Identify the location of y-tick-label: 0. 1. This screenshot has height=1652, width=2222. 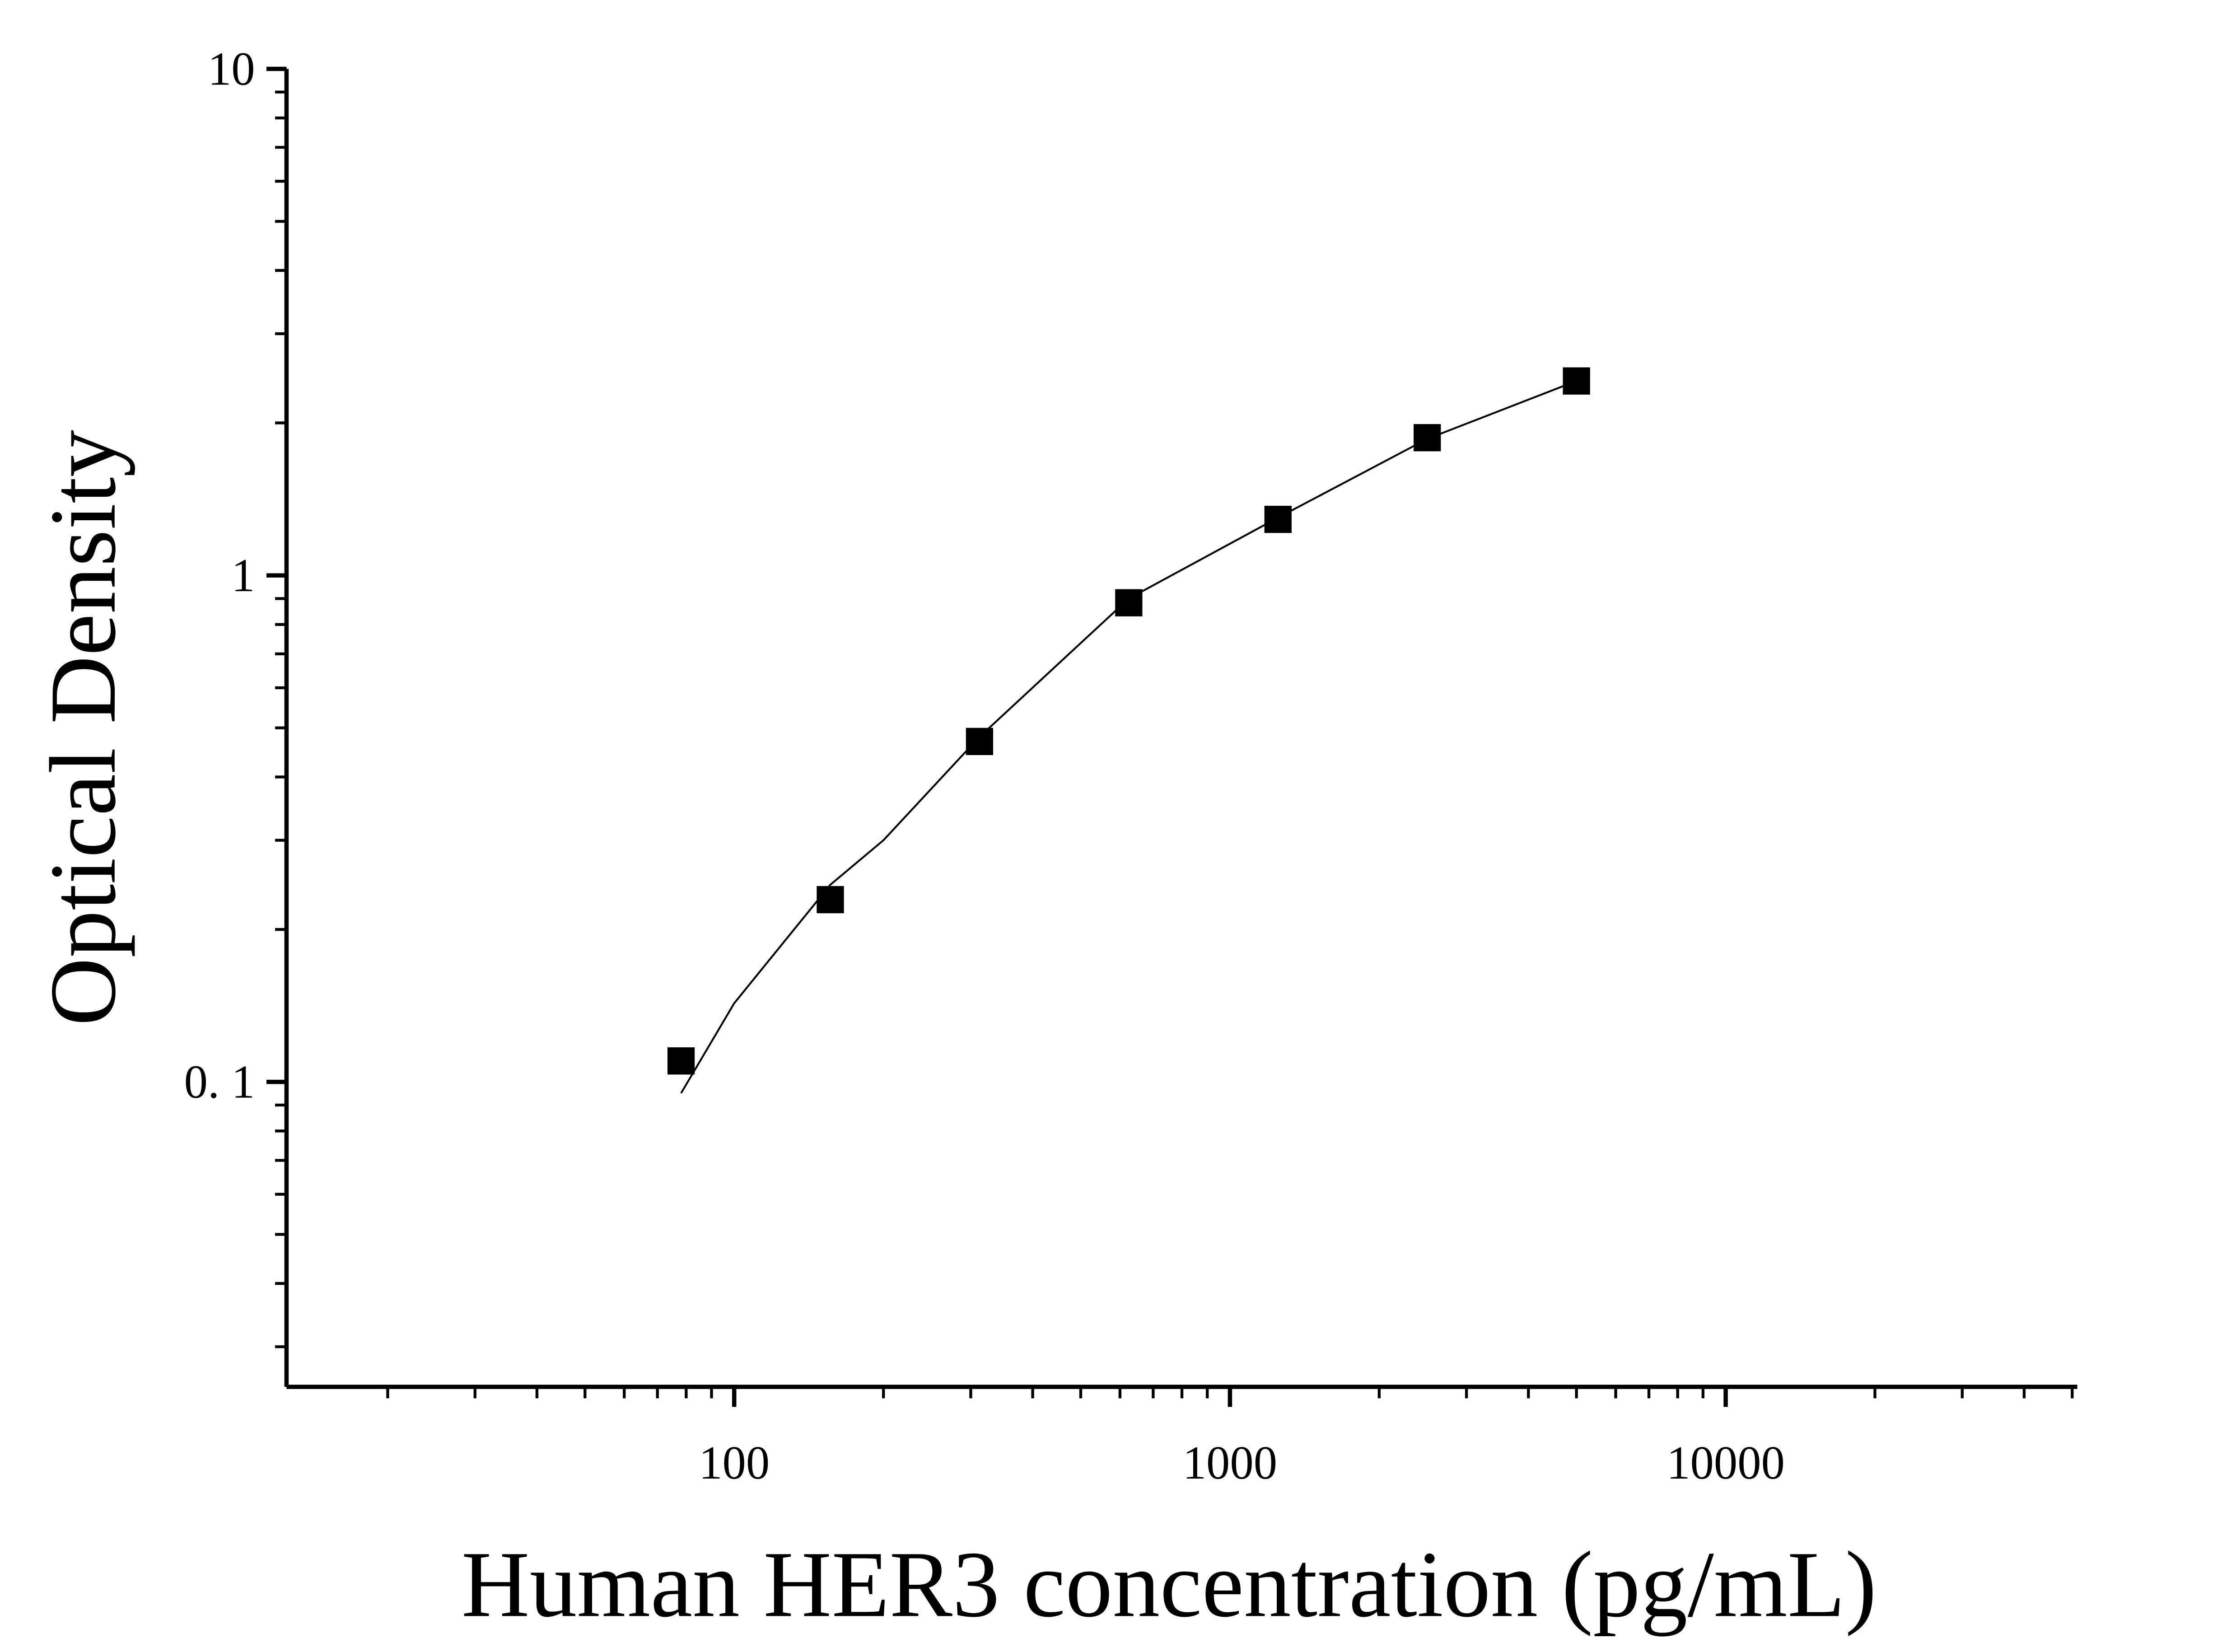
(219, 1082).